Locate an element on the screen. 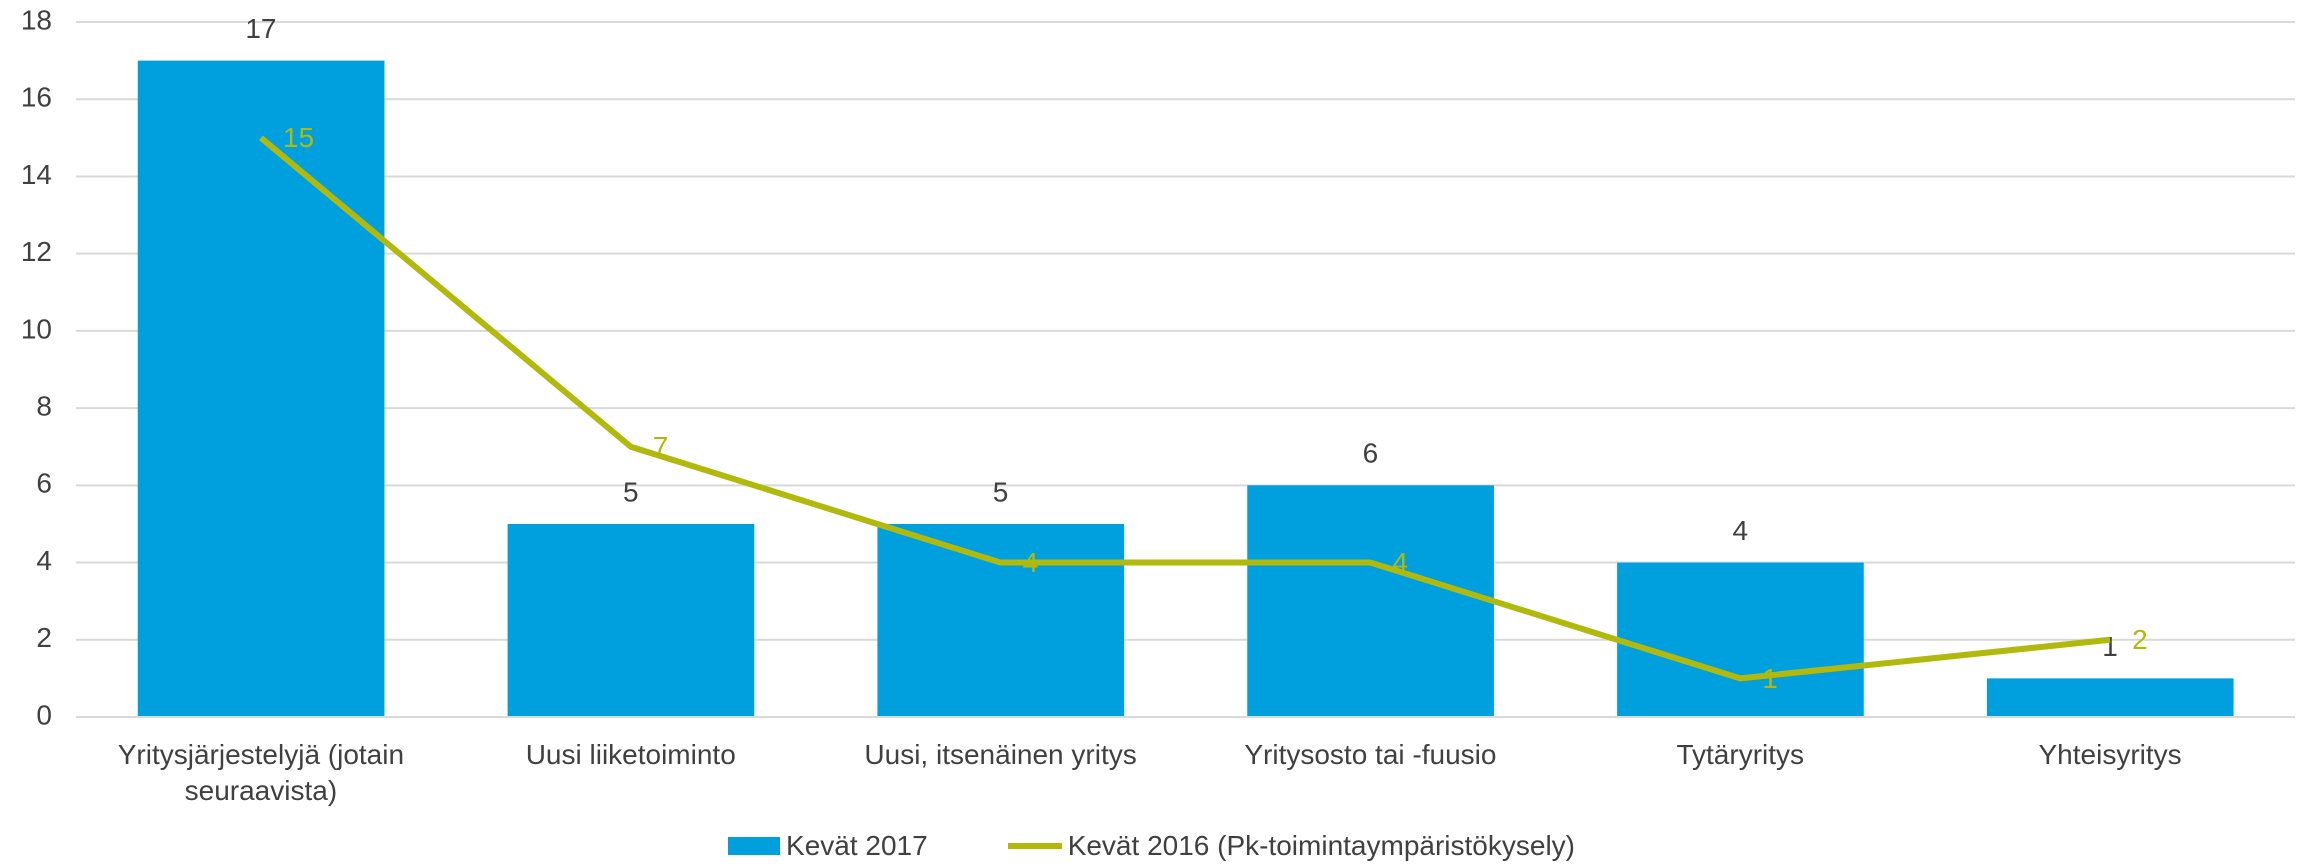  x-tick-label: Yhteisyritys is located at coordinates (2110, 754).